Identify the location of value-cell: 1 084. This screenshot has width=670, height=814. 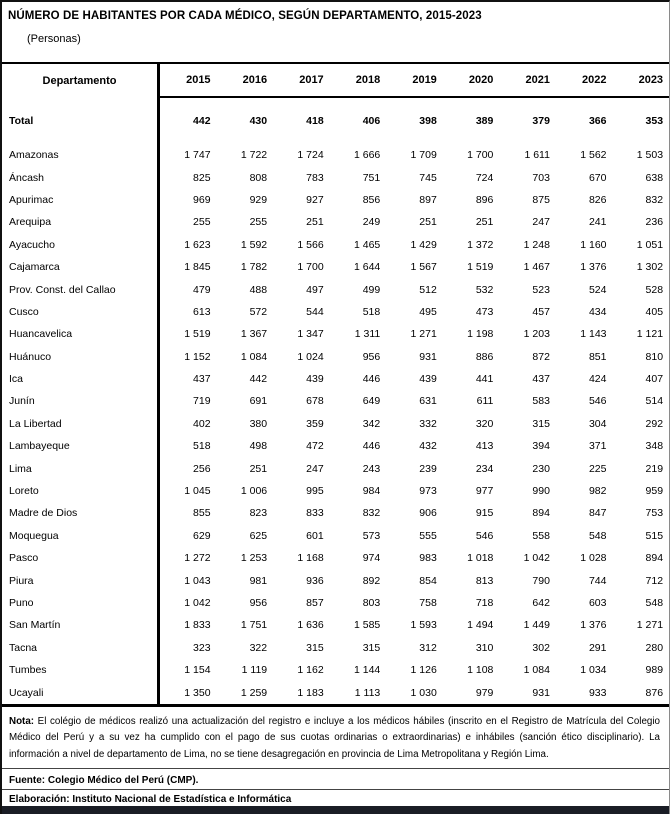
(536, 670).